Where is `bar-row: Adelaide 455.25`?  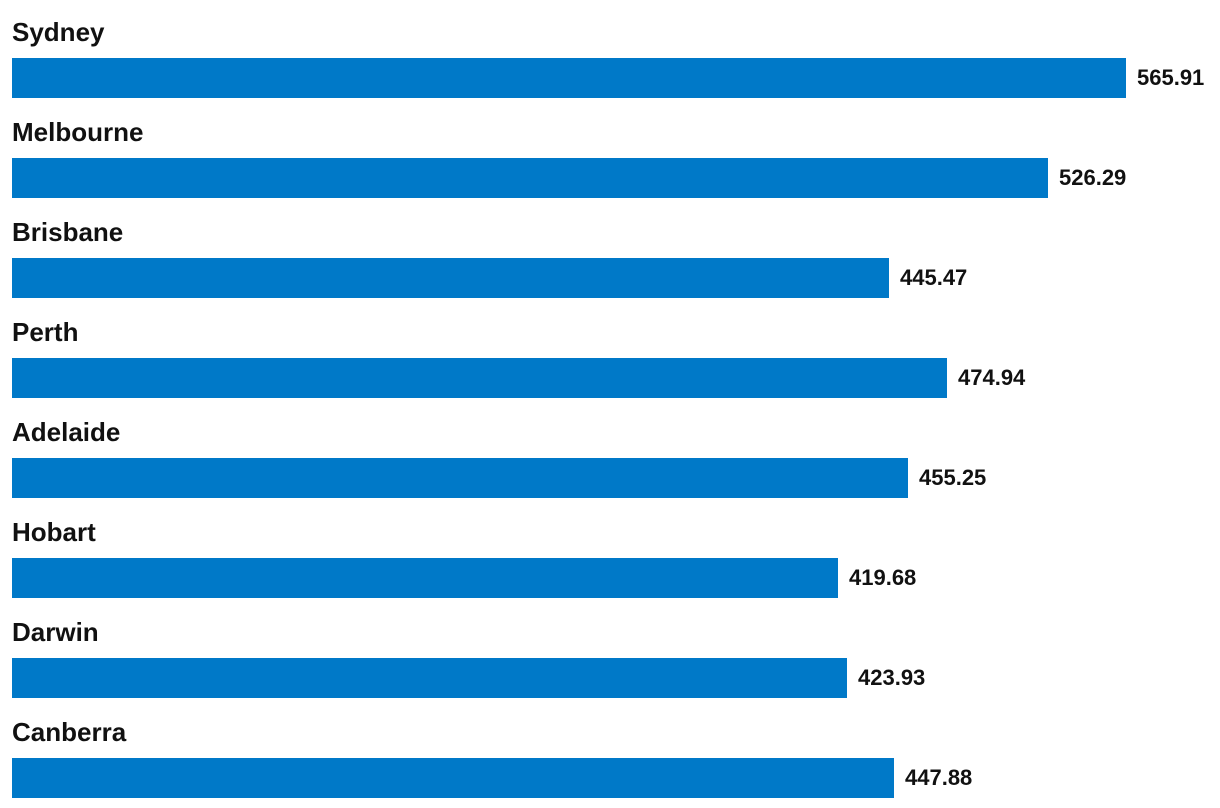 bar-row: Adelaide 455.25 is located at coordinates (612, 450).